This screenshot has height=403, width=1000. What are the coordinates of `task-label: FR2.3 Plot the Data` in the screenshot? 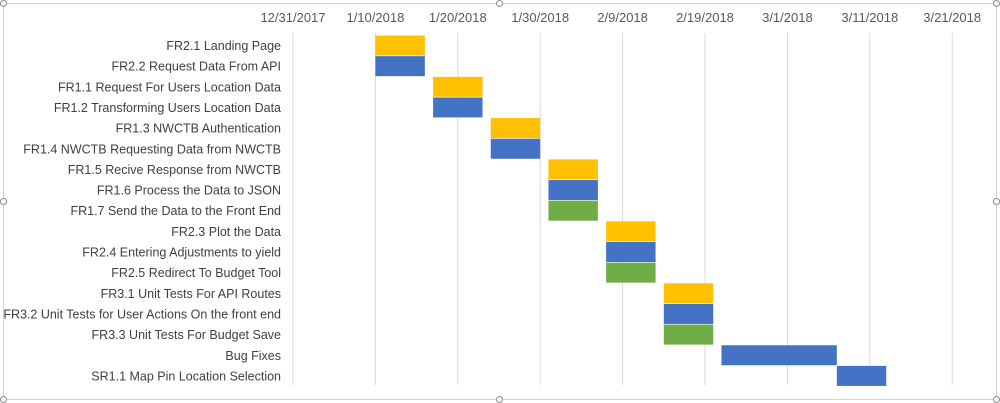 It's located at (226, 232).